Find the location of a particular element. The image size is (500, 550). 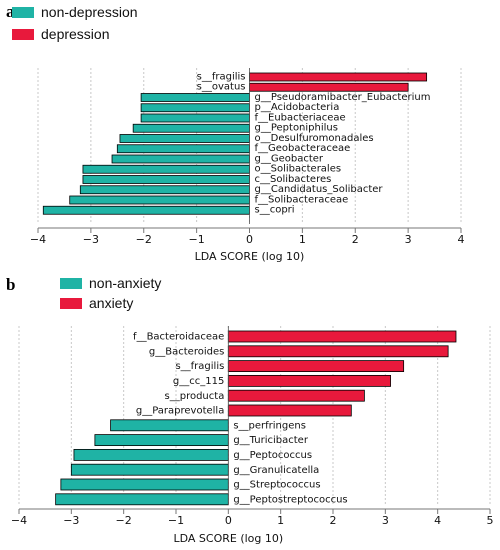

legend-label: depression is located at coordinates (75, 34).